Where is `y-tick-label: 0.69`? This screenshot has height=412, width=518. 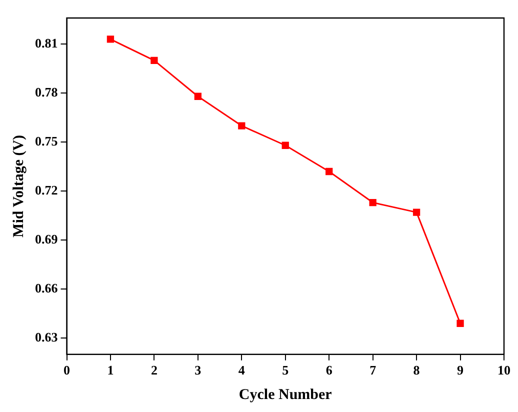 y-tick-label: 0.69 is located at coordinates (46, 238).